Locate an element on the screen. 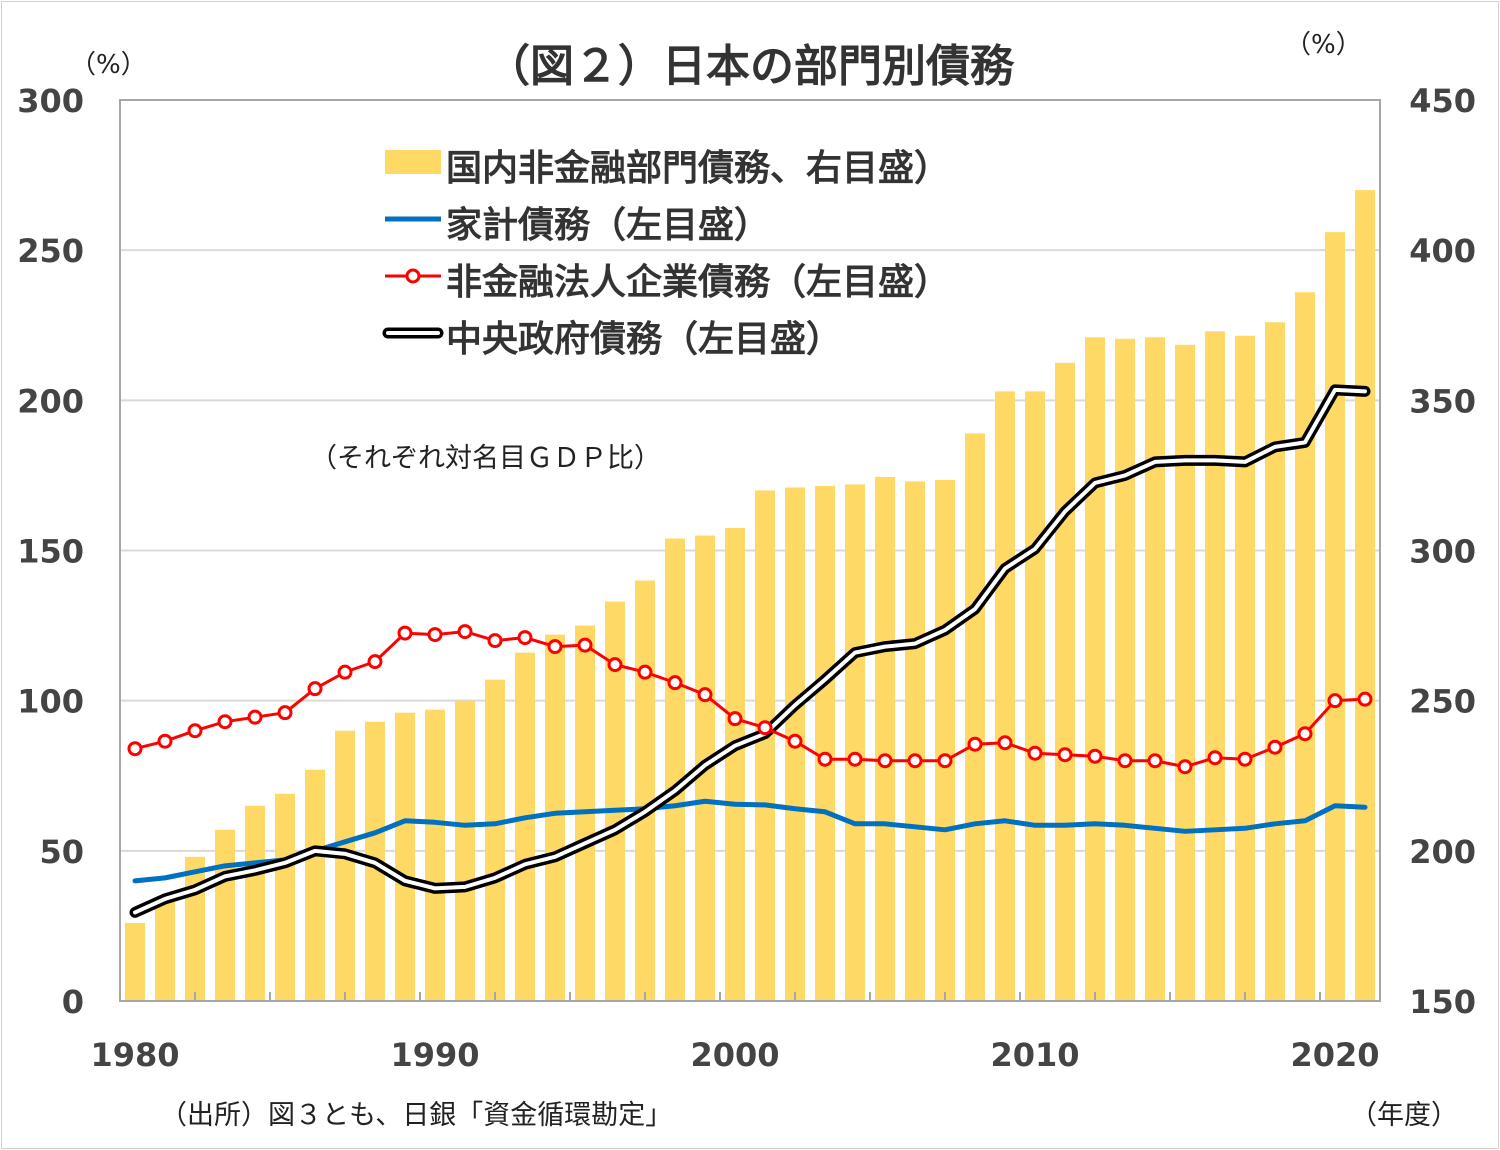  bar-2003 is located at coordinates (825, 743).